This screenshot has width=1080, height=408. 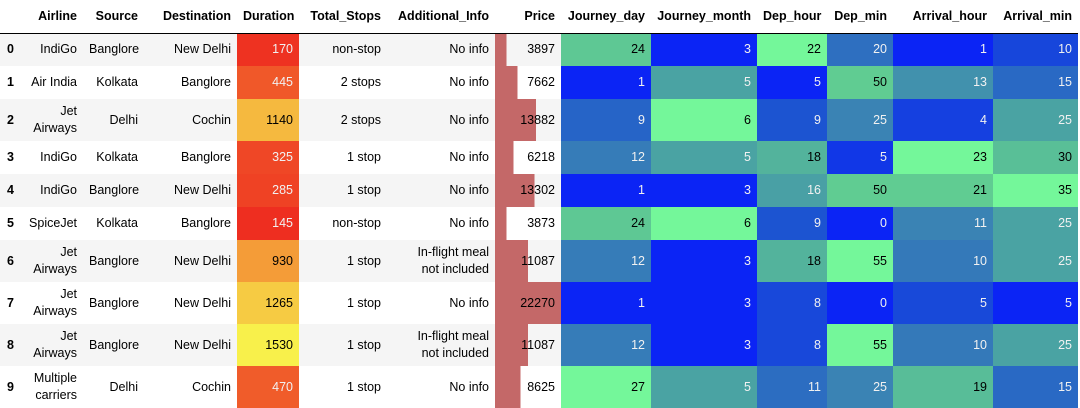 What do you see at coordinates (10, 82) in the screenshot?
I see `row-index: 1` at bounding box center [10, 82].